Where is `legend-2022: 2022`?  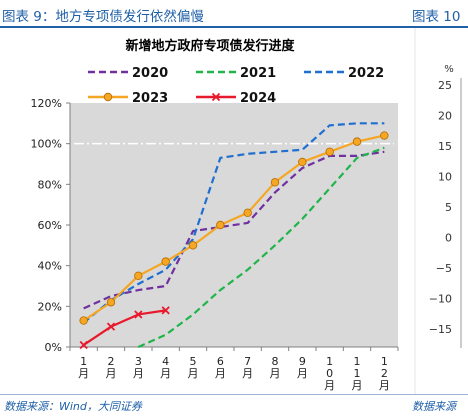
legend-2022: 2022 is located at coordinates (344, 73).